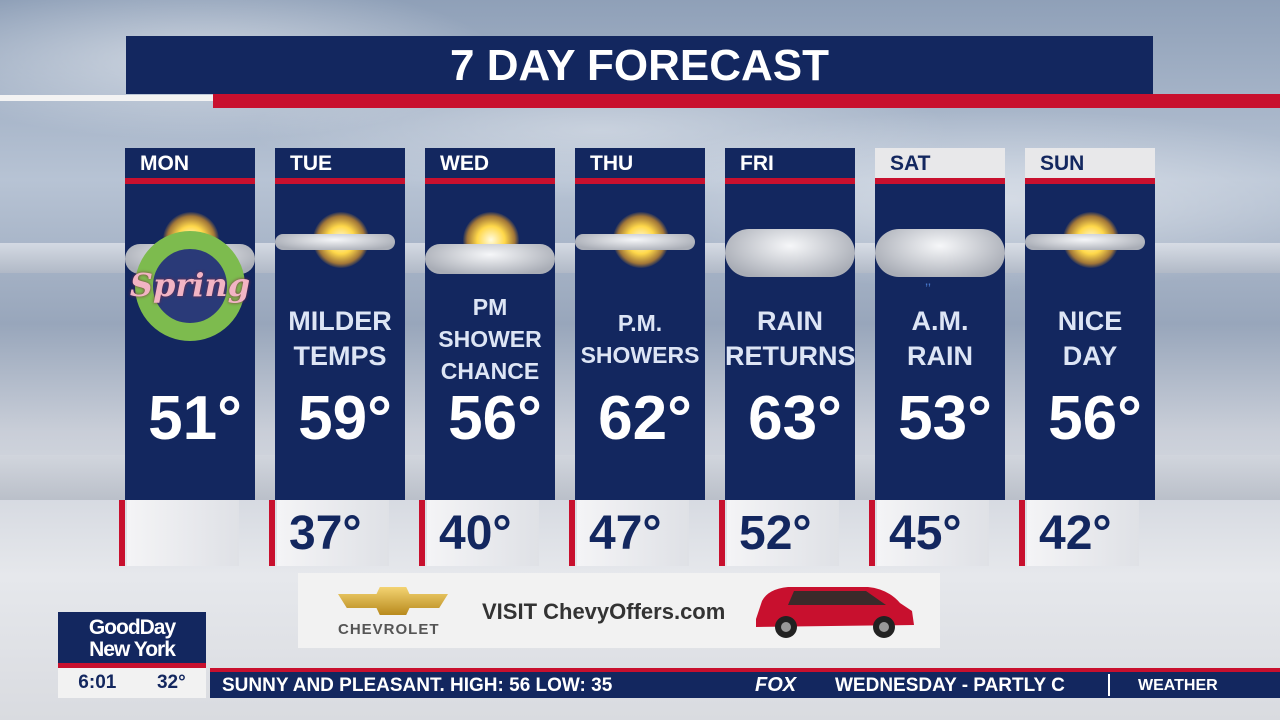  What do you see at coordinates (776, 685) in the screenshot?
I see `fox-logo: FOX` at bounding box center [776, 685].